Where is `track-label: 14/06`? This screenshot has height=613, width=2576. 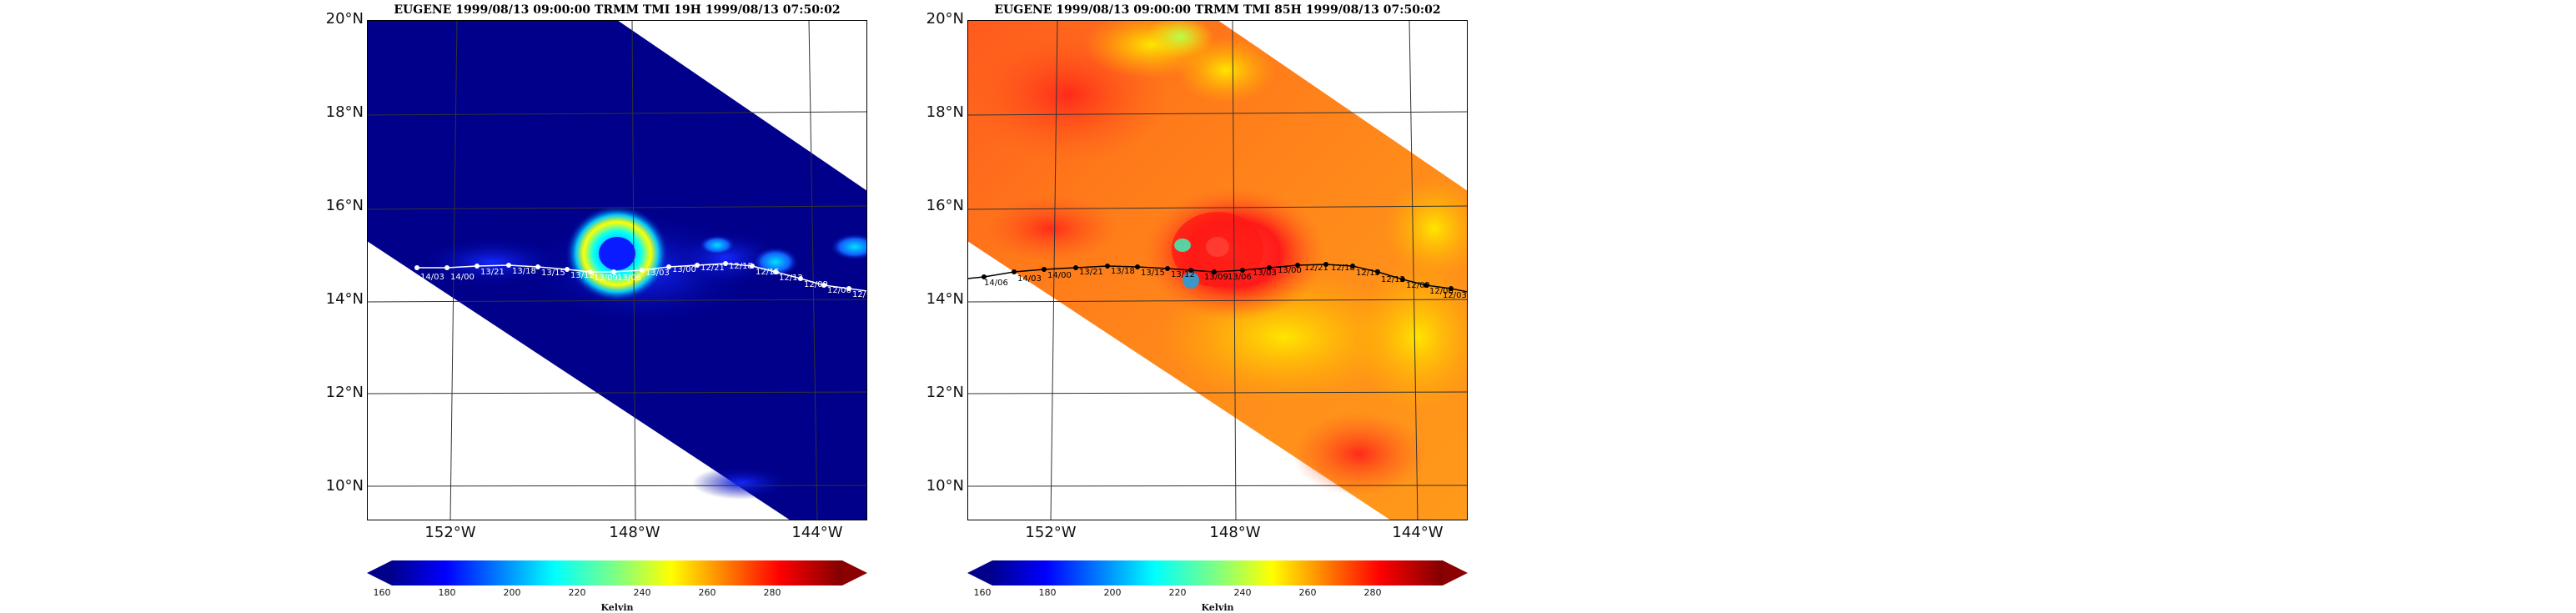 track-label: 14/06 is located at coordinates (996, 283).